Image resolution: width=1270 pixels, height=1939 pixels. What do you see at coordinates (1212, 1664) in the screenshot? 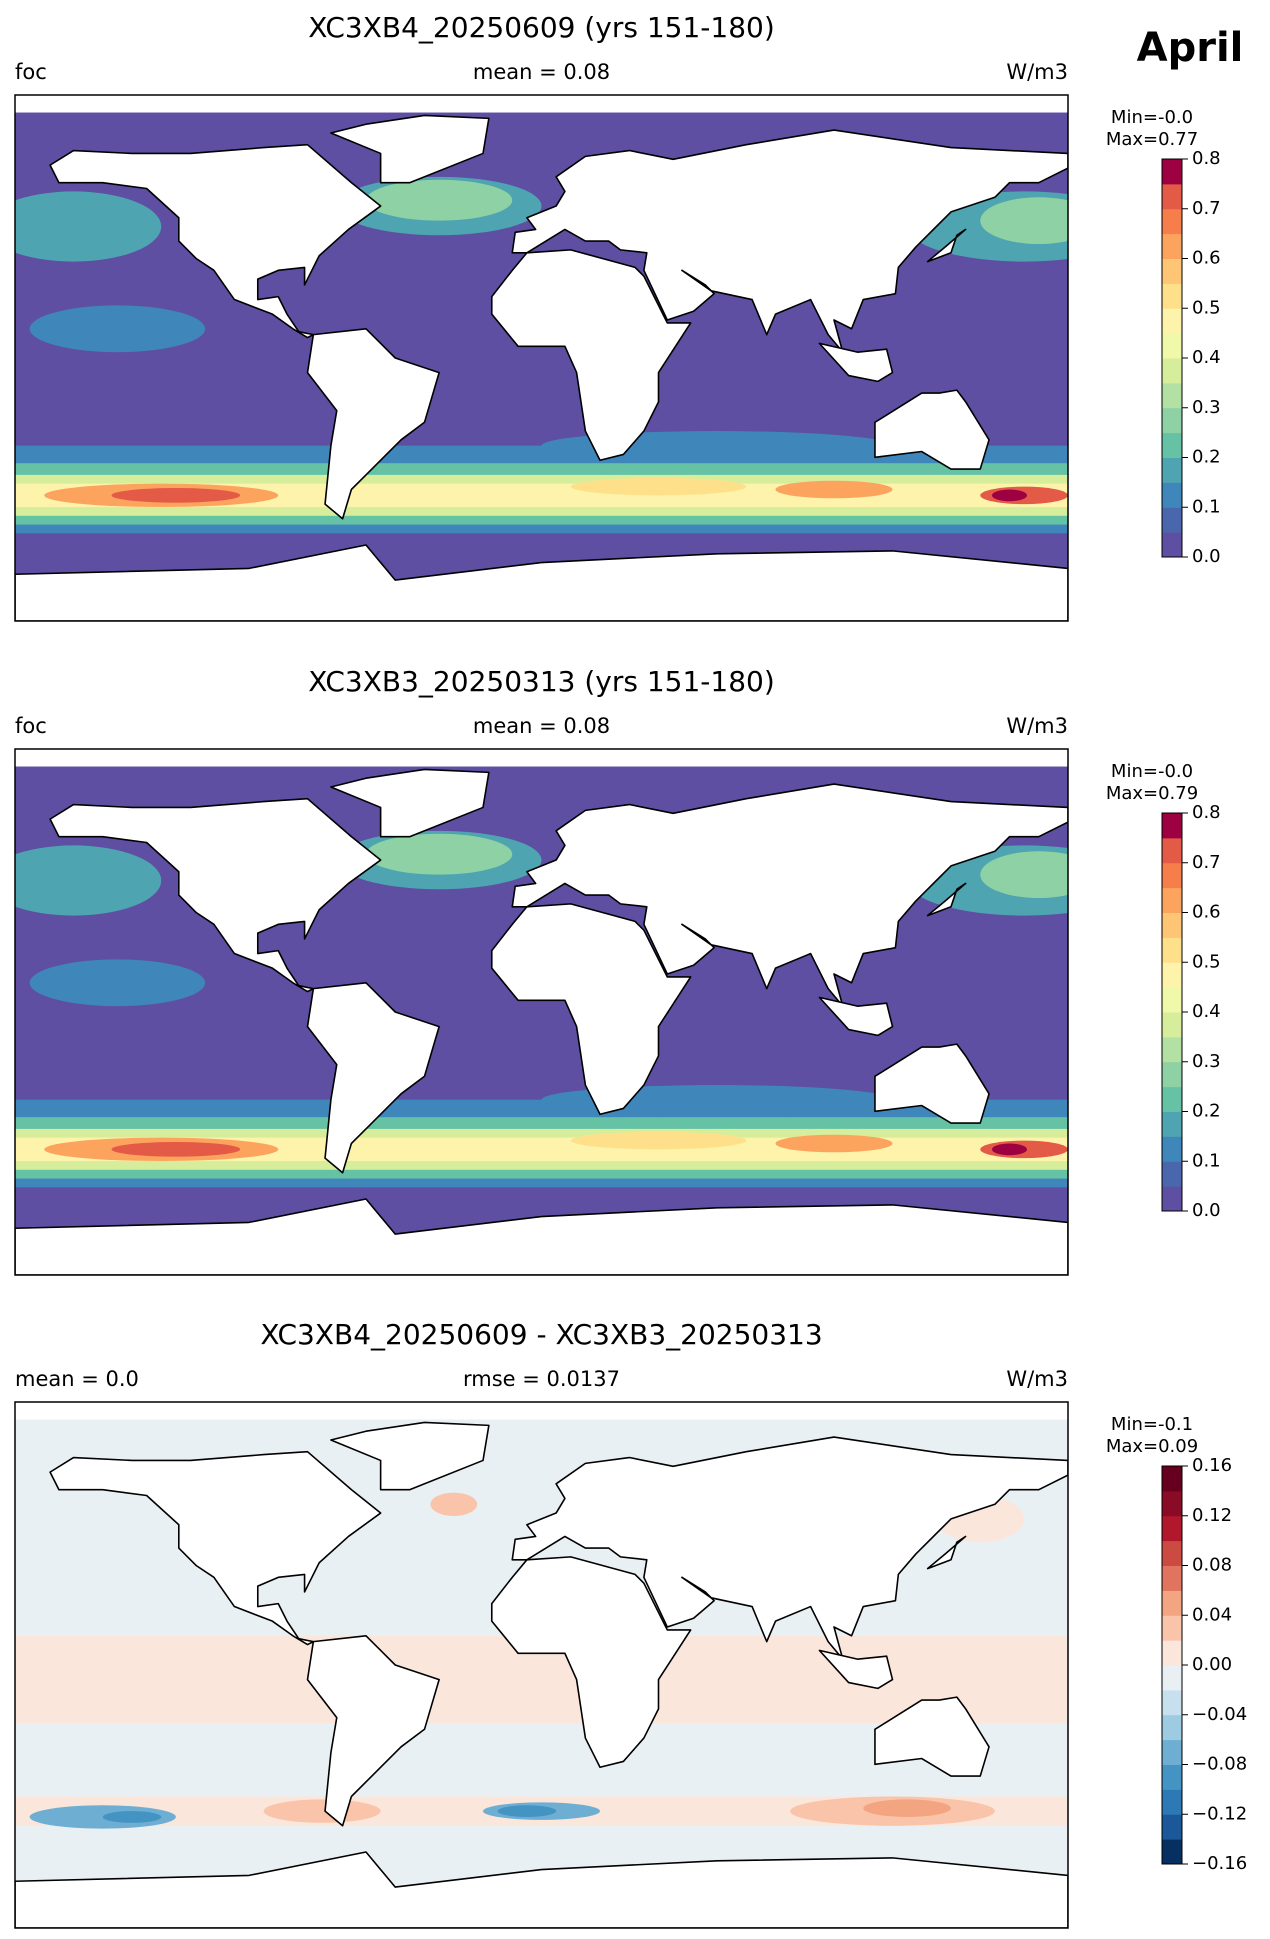
I see `colorbar-tick-label: 0.00` at bounding box center [1212, 1664].